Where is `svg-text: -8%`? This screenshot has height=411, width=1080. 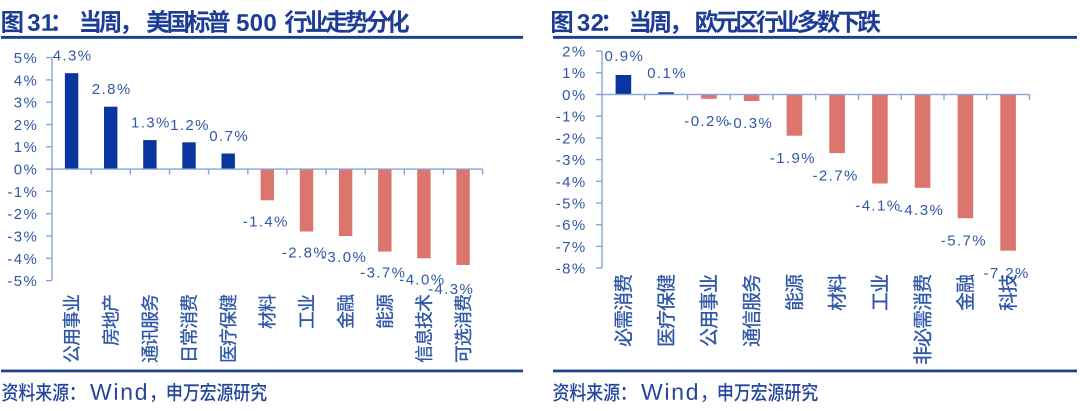 svg-text: -8% is located at coordinates (571, 269).